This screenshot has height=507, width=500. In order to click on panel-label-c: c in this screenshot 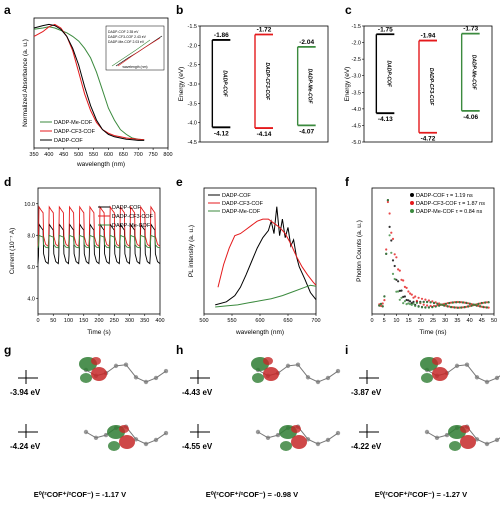, I will do `click(348, 10)`.